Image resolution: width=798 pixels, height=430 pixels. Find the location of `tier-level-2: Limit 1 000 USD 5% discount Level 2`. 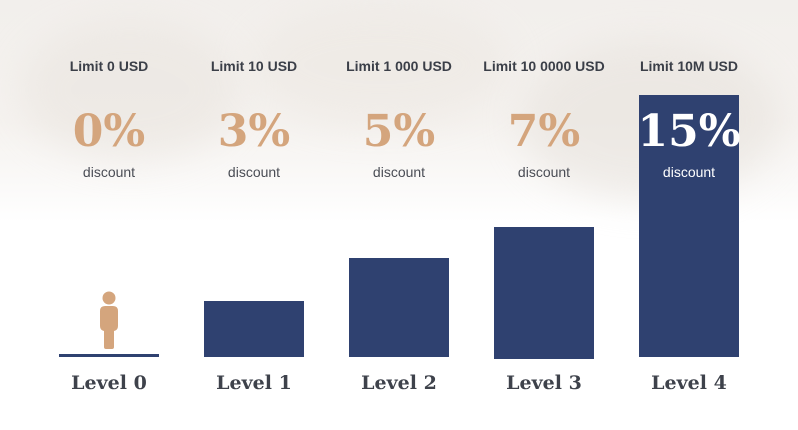

tier-level-2: Limit 1 000 USD 5% discount Level 2 is located at coordinates (399, 215).